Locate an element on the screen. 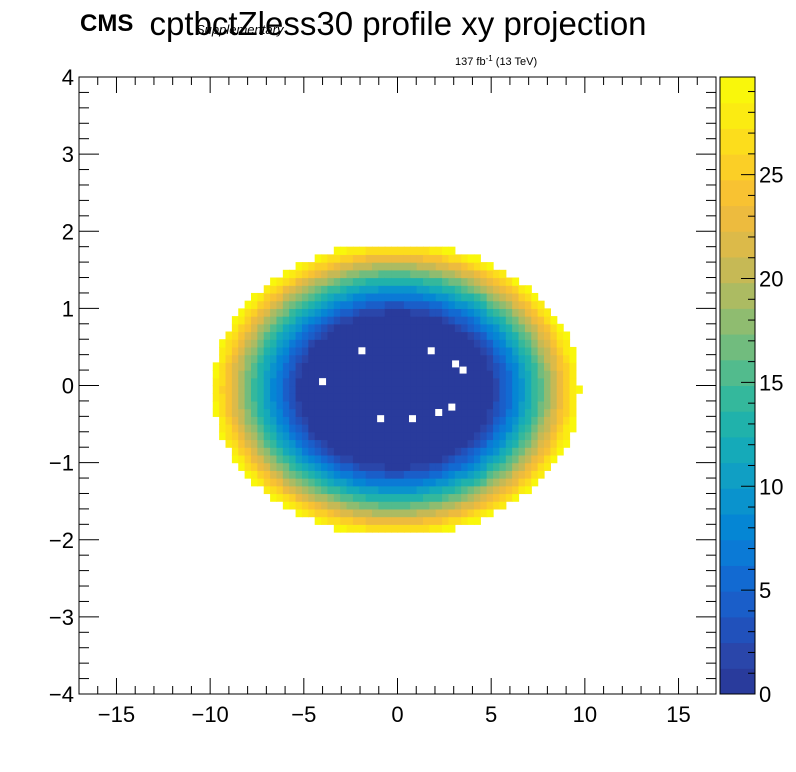  z-tick-label: 10 is located at coordinates (771, 486).